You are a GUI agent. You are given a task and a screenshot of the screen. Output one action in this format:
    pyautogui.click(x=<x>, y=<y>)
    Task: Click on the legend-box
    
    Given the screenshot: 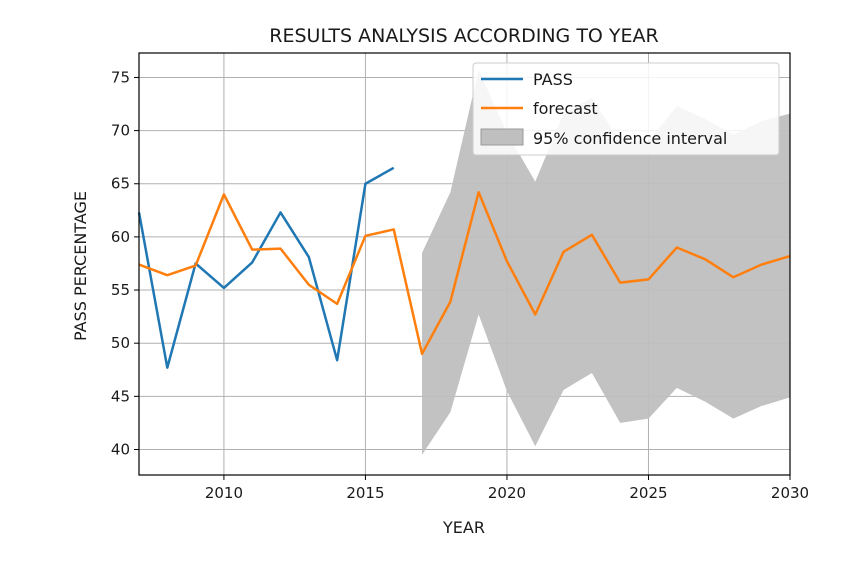 What is the action you would take?
    pyautogui.click(x=626, y=109)
    